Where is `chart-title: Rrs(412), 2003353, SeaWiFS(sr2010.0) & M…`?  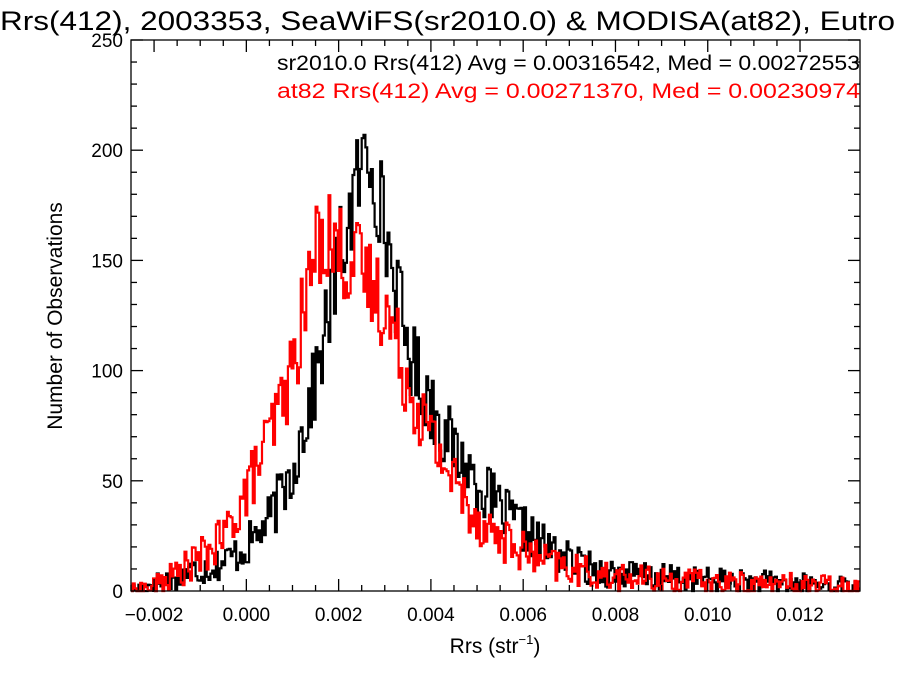
chart-title: Rrs(412), 2003353, SeaWiFS(sr2010.0) & M… is located at coordinates (447, 21).